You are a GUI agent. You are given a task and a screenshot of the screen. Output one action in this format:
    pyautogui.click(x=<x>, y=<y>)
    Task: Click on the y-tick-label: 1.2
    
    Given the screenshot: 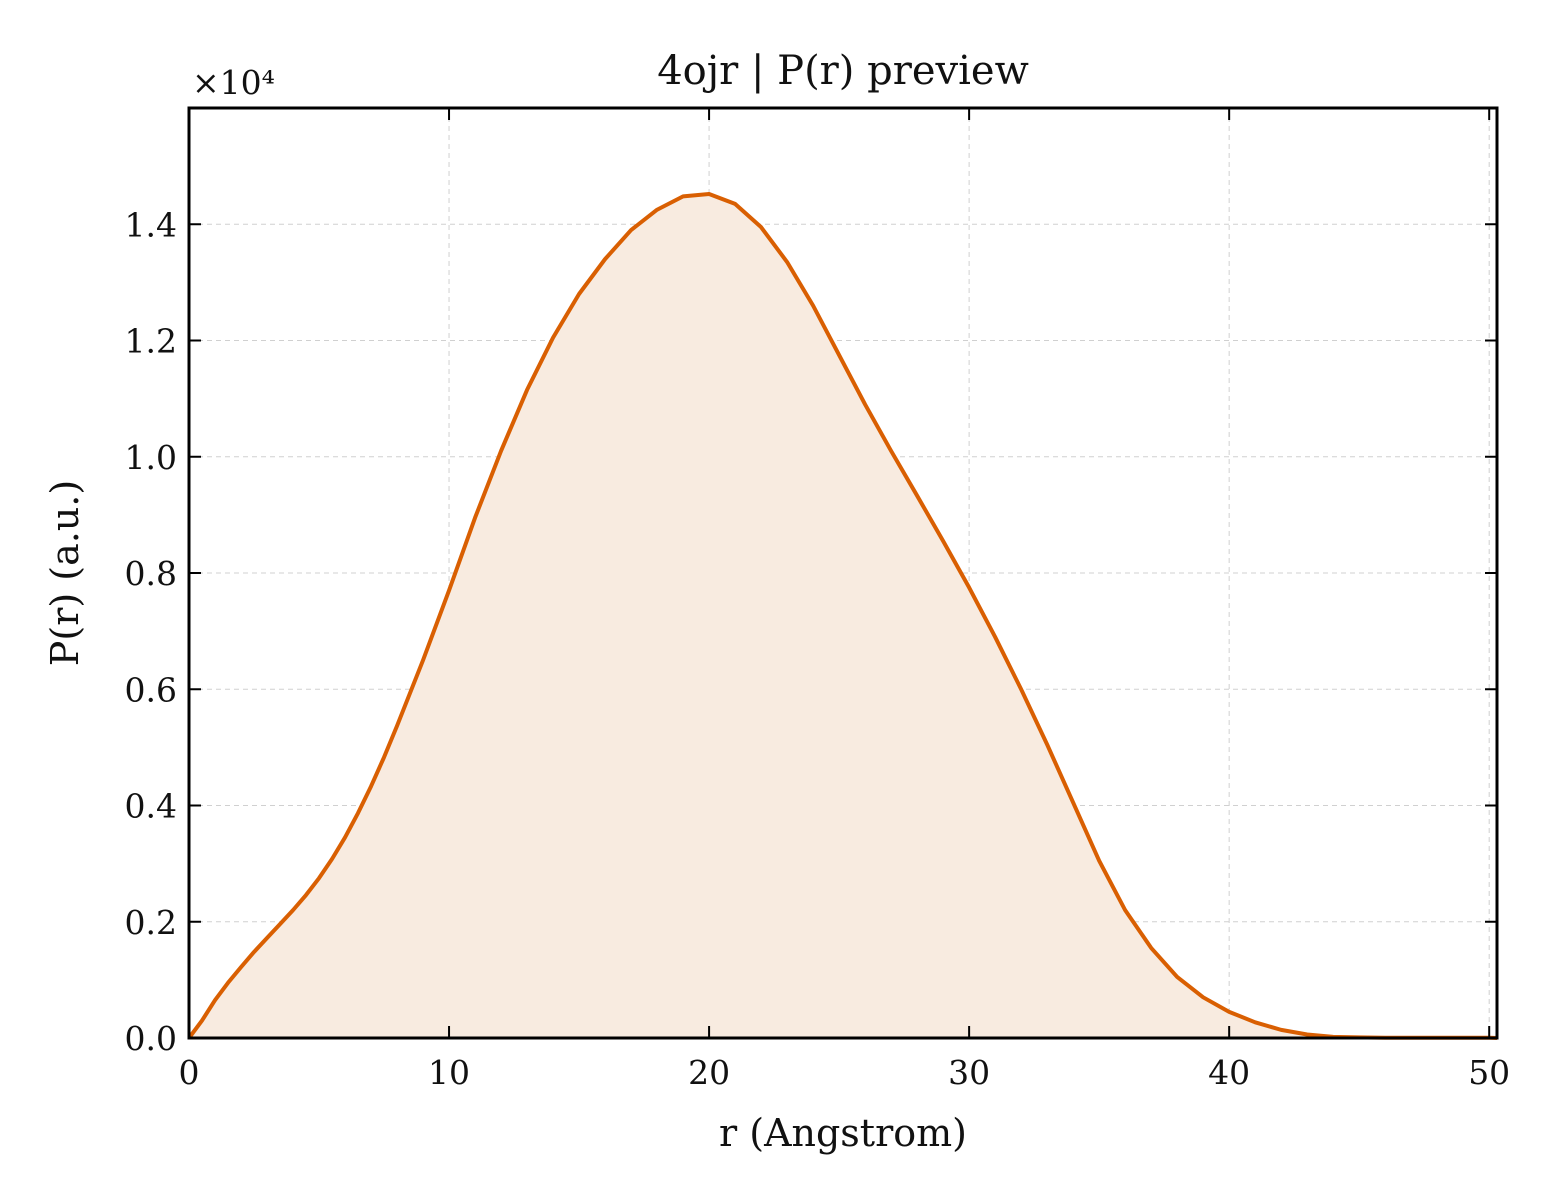 What is the action you would take?
    pyautogui.click(x=151, y=341)
    